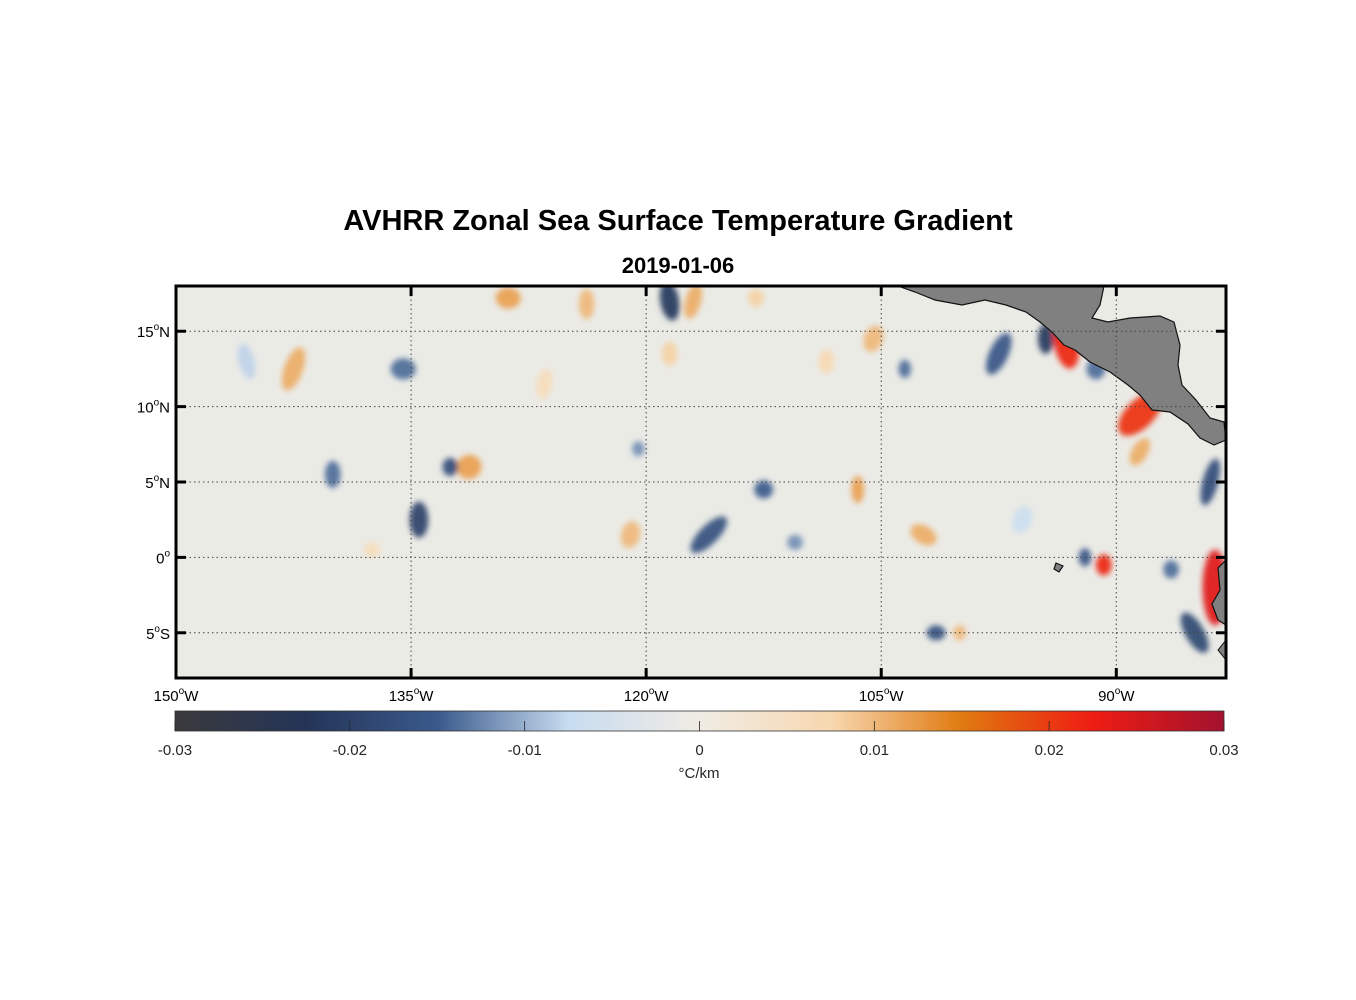  Describe the element at coordinates (1049, 750) in the screenshot. I see `colorbar-tick-label: 0.02` at that location.